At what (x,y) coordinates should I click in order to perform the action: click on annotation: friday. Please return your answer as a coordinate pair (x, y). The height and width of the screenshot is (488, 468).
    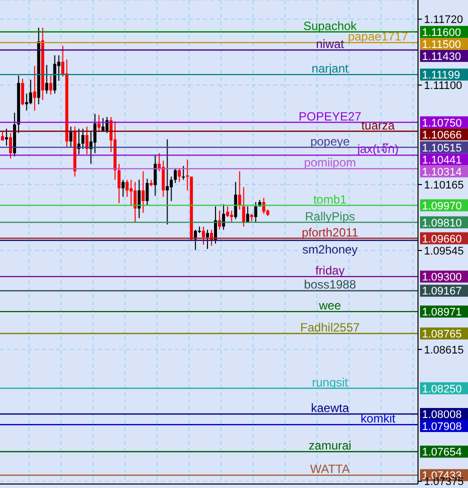
    Looking at the image, I should click on (330, 271).